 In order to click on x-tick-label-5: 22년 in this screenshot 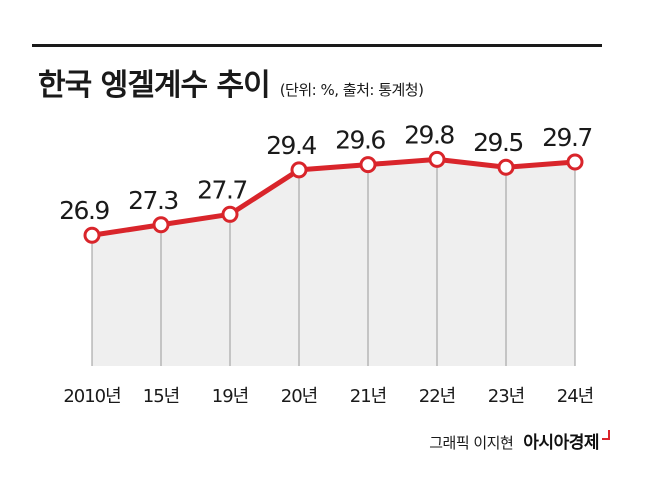, I will do `click(437, 396)`.